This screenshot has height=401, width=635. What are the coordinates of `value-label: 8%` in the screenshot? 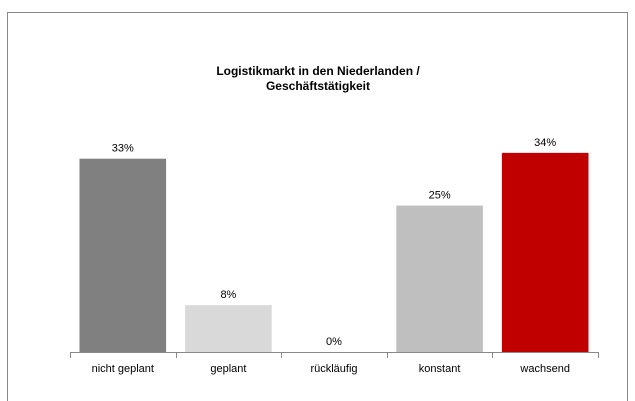 It's located at (228, 295).